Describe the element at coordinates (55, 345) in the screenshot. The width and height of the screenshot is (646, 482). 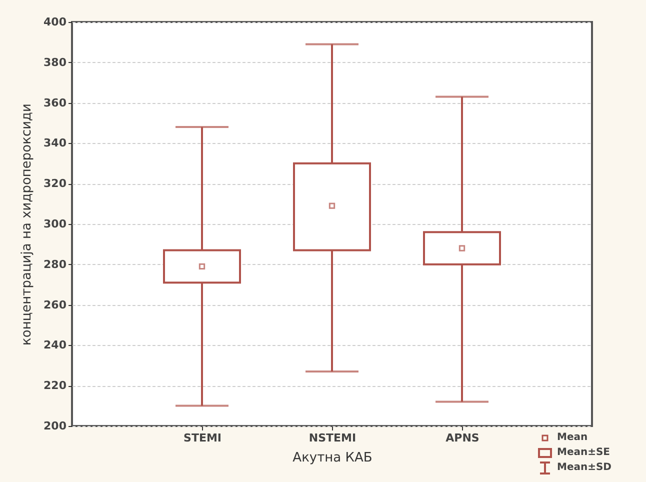
I see `y-tick-label: 240` at that location.